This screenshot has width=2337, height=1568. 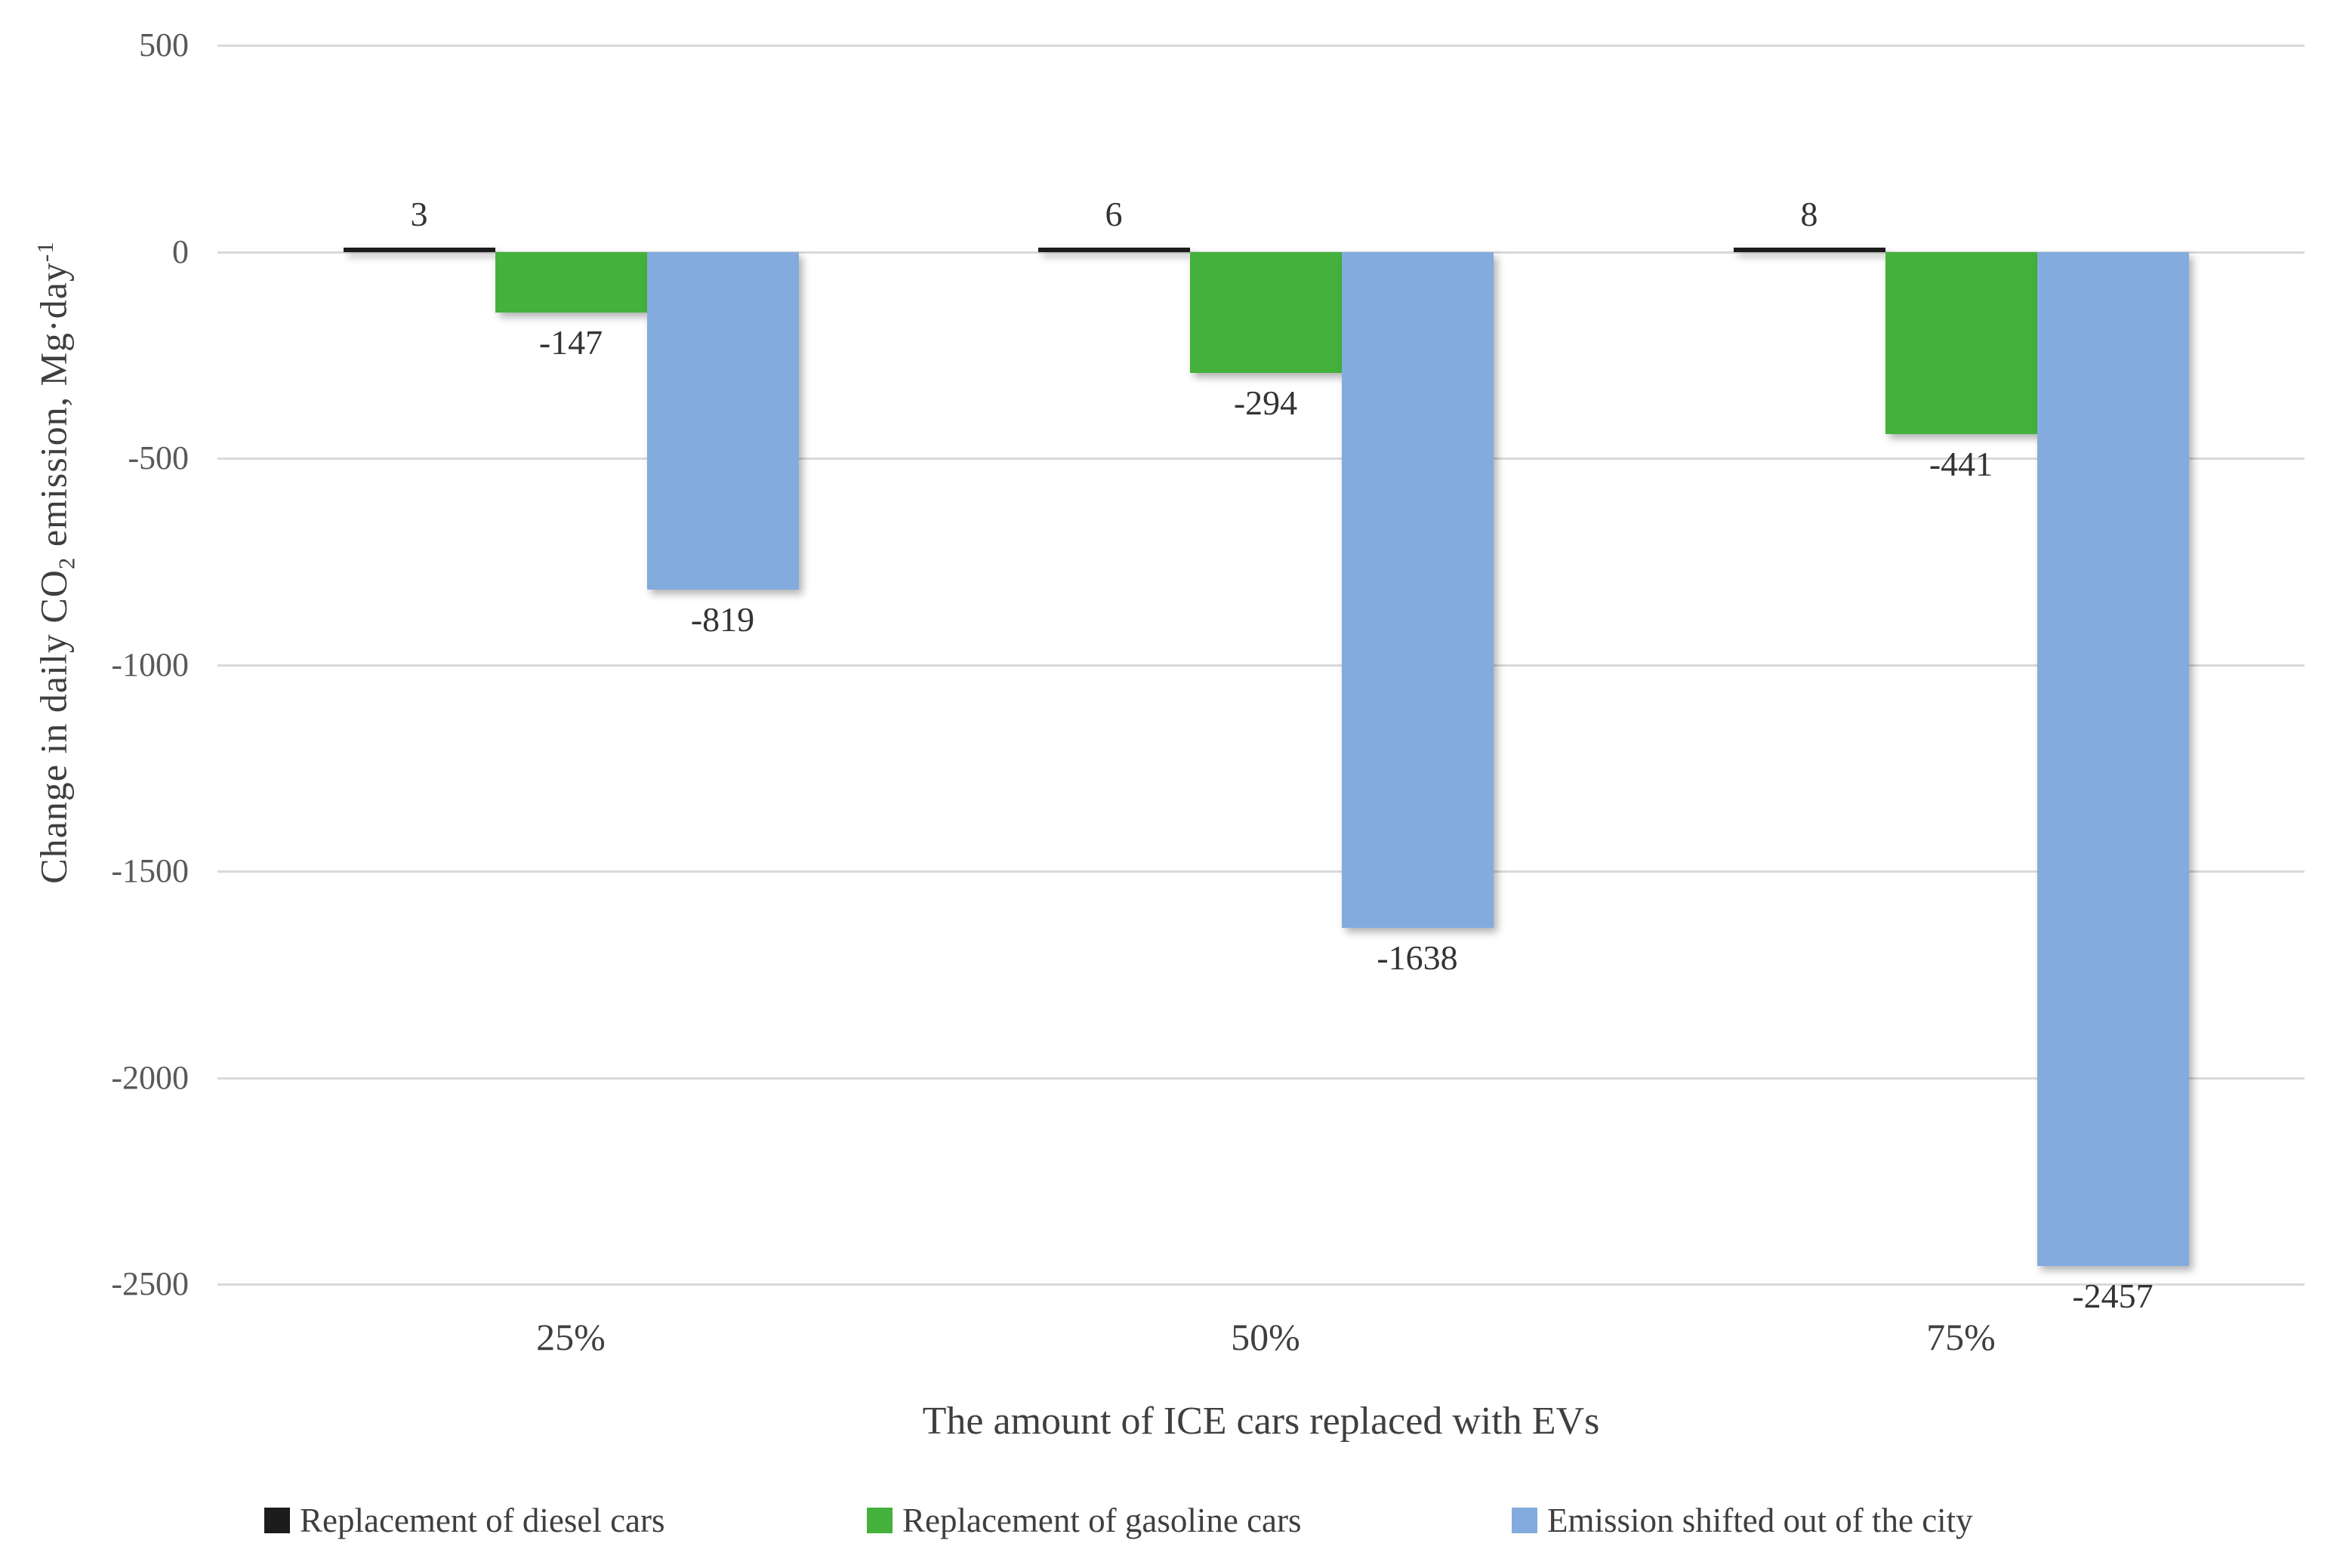 I want to click on data-label: -294, so click(x=1265, y=403).